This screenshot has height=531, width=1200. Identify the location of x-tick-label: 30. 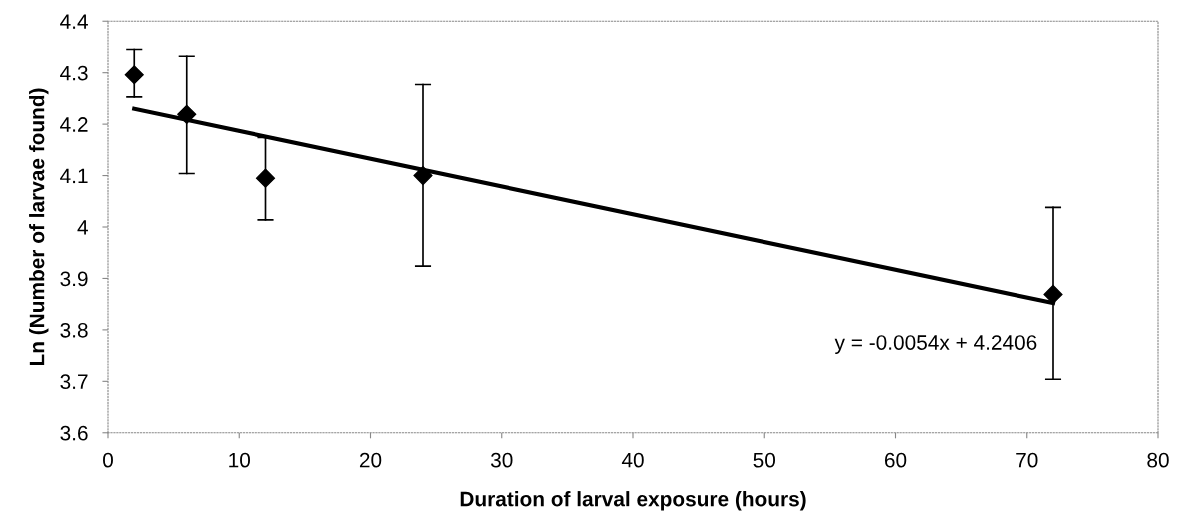
(501, 460).